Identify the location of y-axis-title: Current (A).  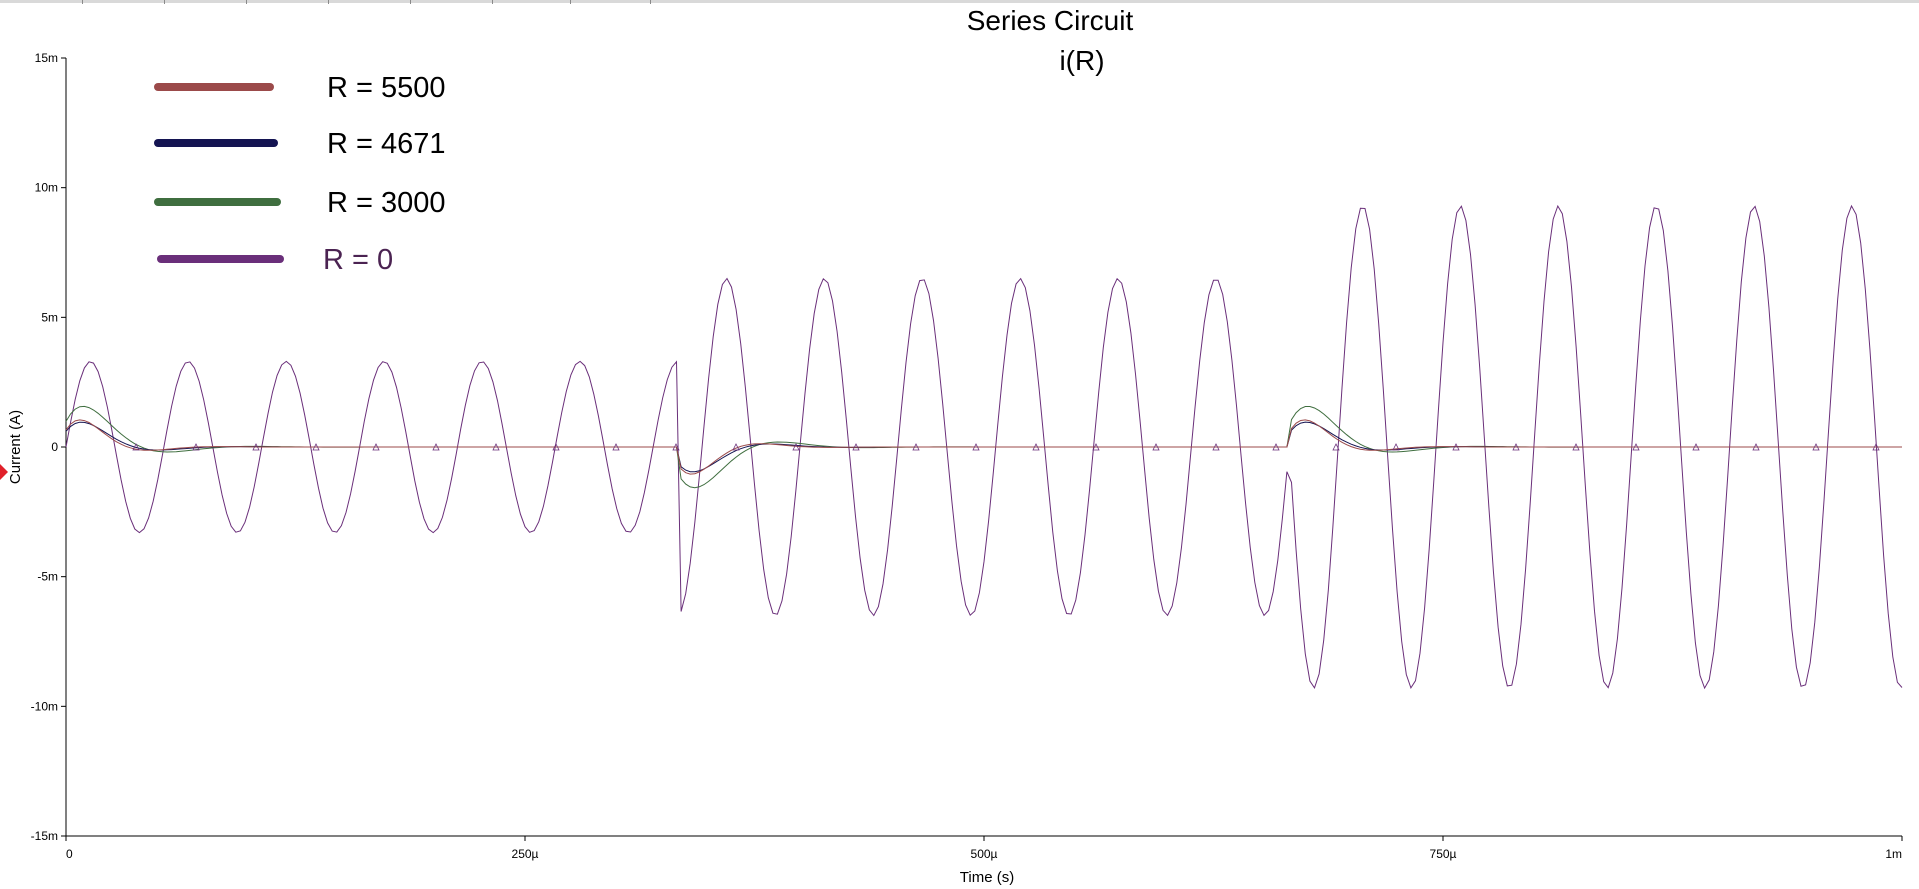
(15, 447).